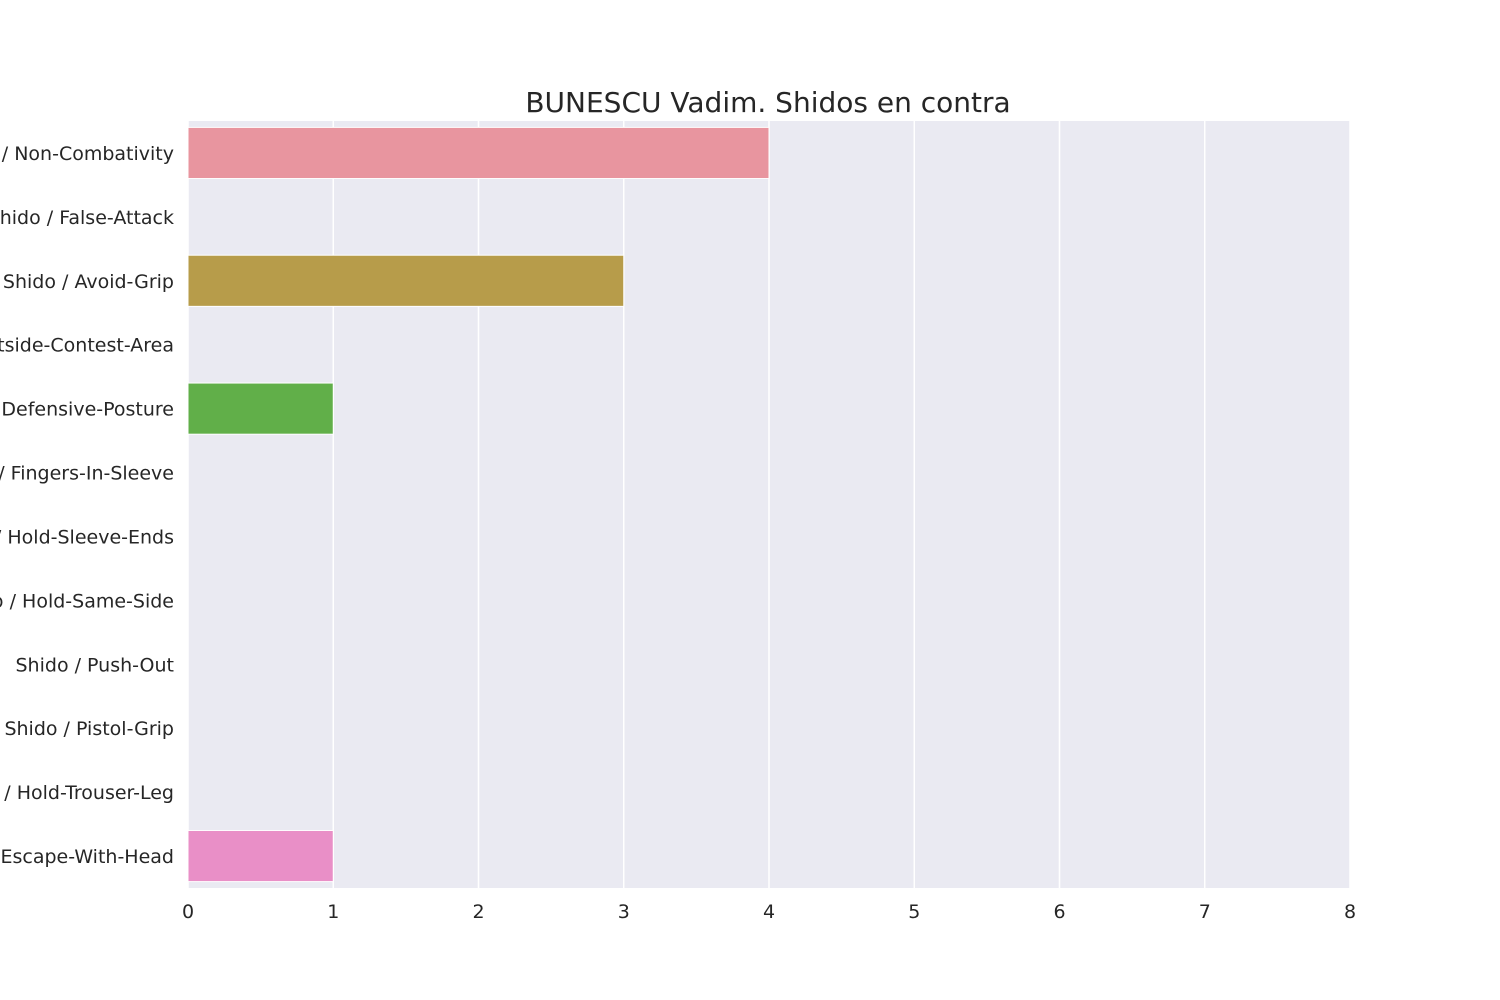  I want to click on x-tick-label: 0, so click(188, 912).